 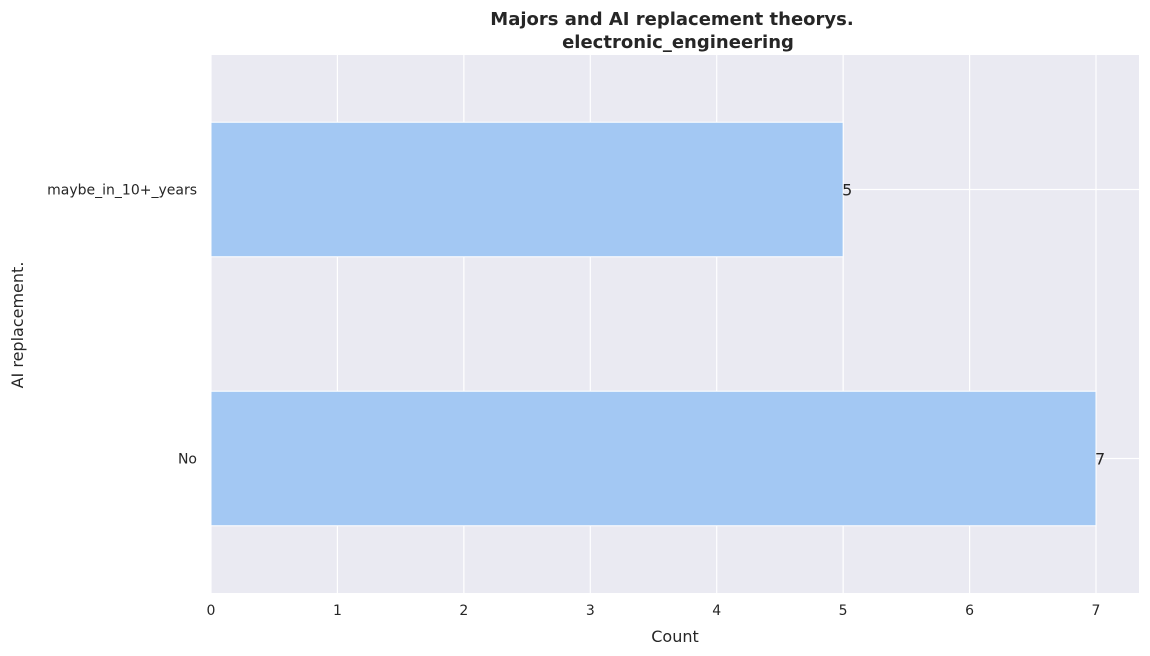 I want to click on x-tick-label: 3, so click(x=590, y=611).